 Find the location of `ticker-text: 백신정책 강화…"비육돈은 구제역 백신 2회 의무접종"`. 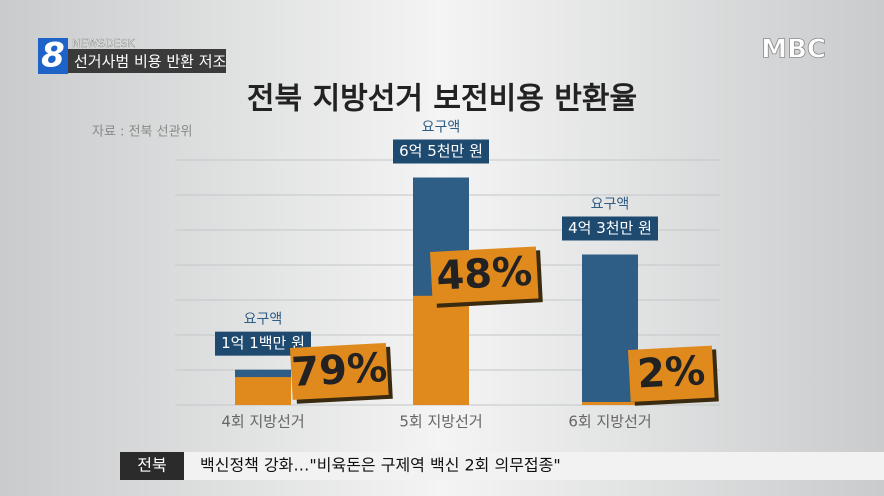

ticker-text: 백신정책 강화…"비육돈은 구제역 백신 2회 의무접종" is located at coordinates (380, 465).